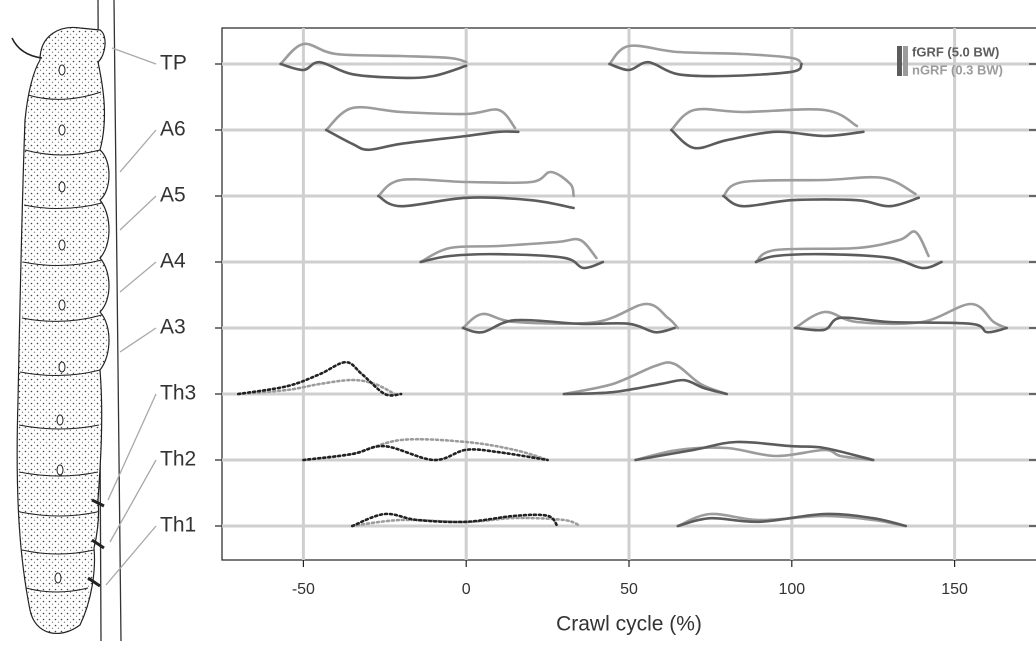  What do you see at coordinates (629, 589) in the screenshot?
I see `x-tick-label: 50` at bounding box center [629, 589].